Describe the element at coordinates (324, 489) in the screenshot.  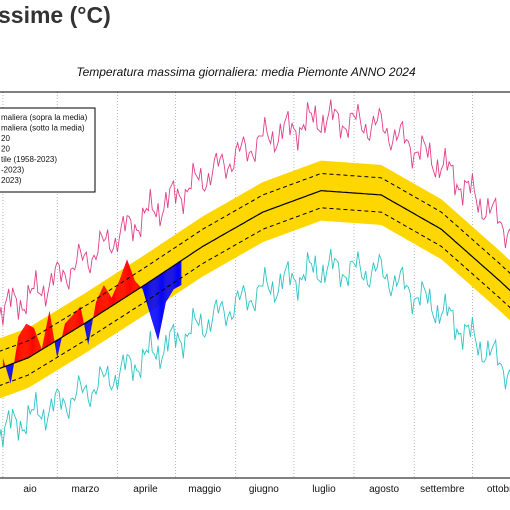
I see `month-label: luglio` at that location.